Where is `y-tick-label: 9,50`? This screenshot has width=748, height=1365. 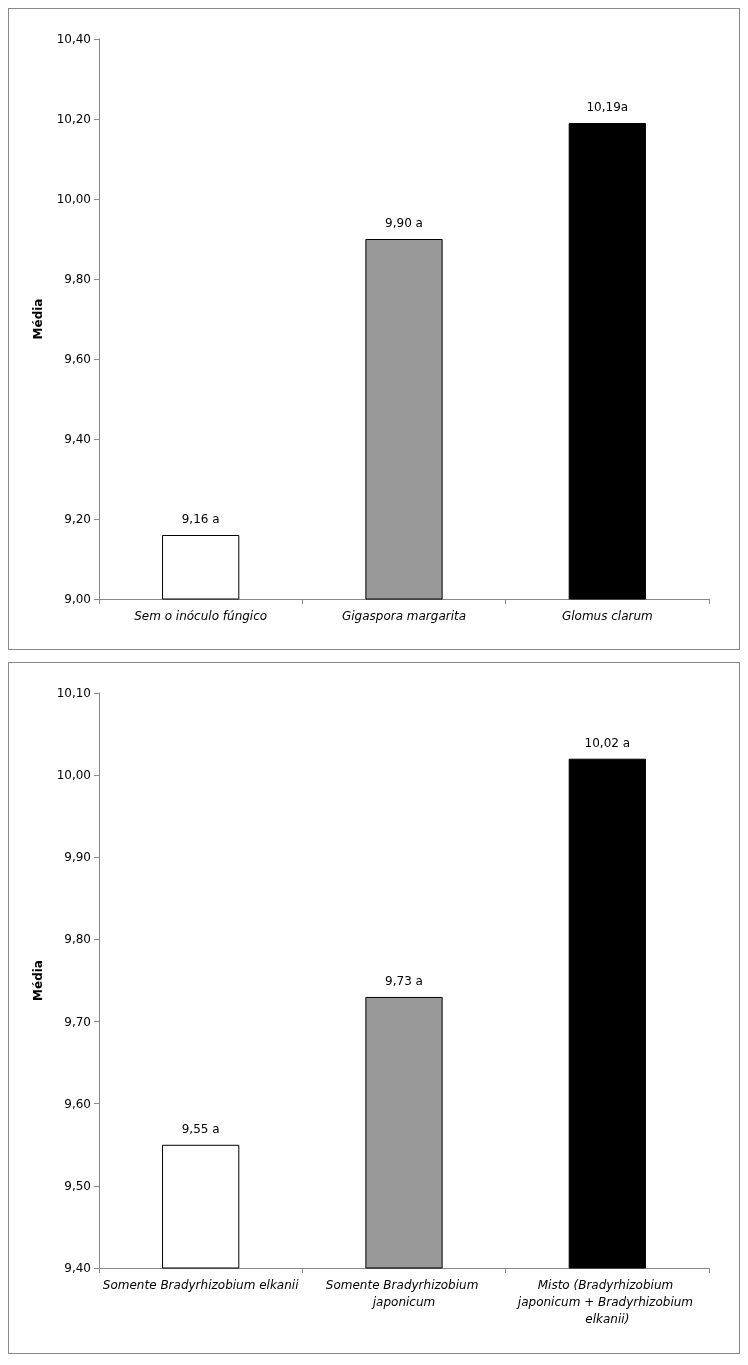
y-tick-label: 9,50 is located at coordinates (77, 1185).